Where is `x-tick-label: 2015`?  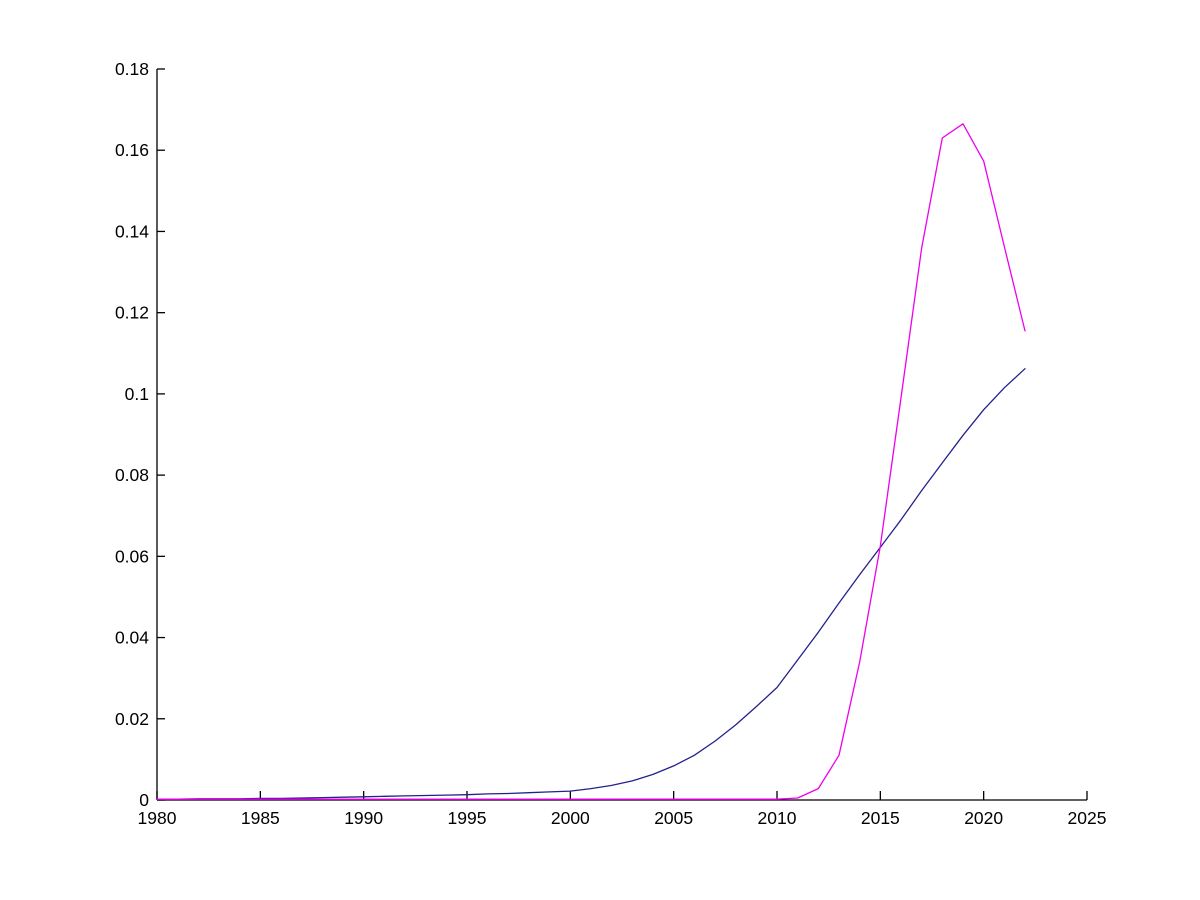
x-tick-label: 2015 is located at coordinates (880, 818).